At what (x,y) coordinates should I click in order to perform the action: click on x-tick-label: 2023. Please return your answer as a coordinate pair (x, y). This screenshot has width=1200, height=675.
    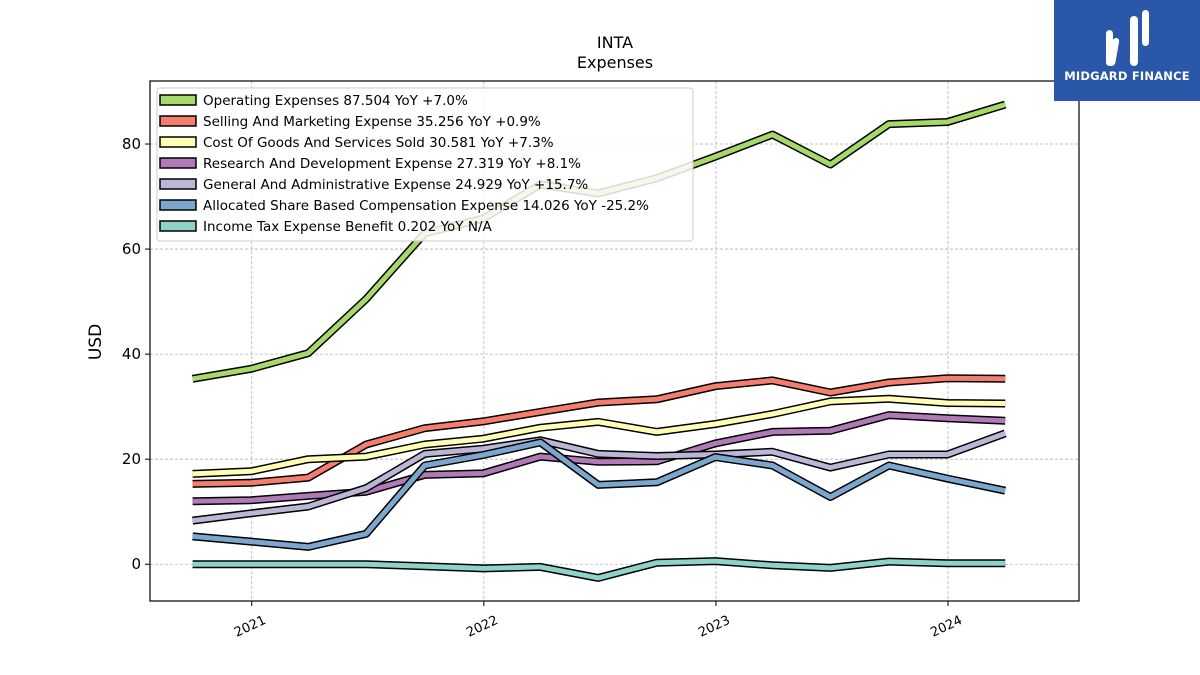
    Looking at the image, I should click on (714, 627).